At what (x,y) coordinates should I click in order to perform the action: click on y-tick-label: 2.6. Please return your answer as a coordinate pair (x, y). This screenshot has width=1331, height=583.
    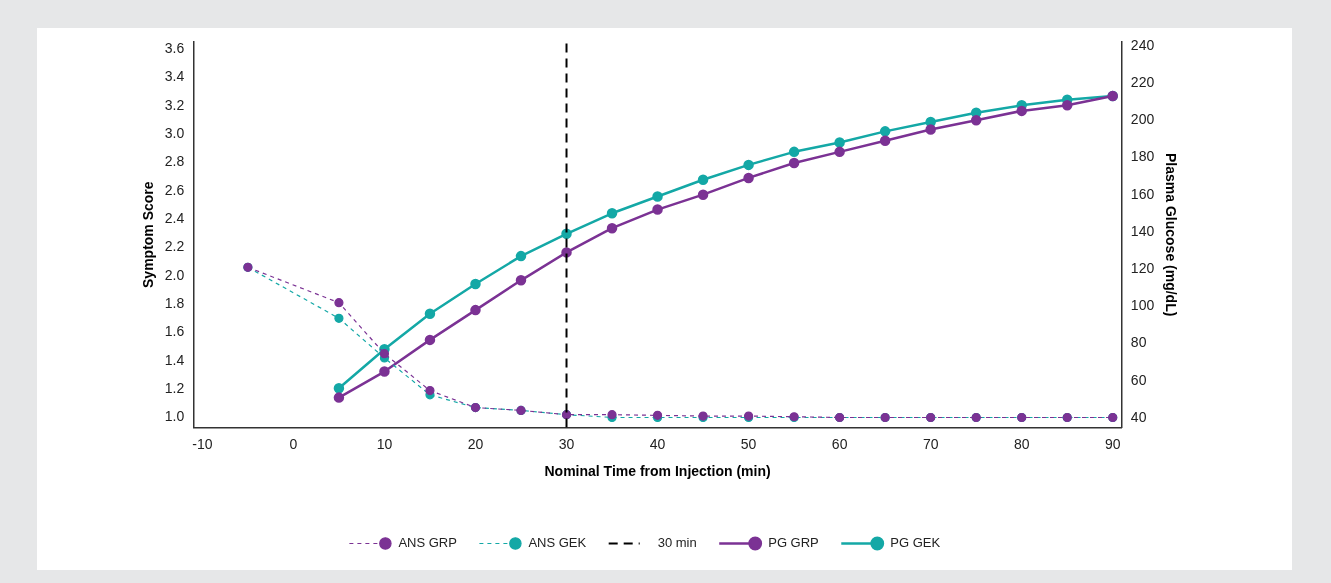
    Looking at the image, I should click on (174, 189).